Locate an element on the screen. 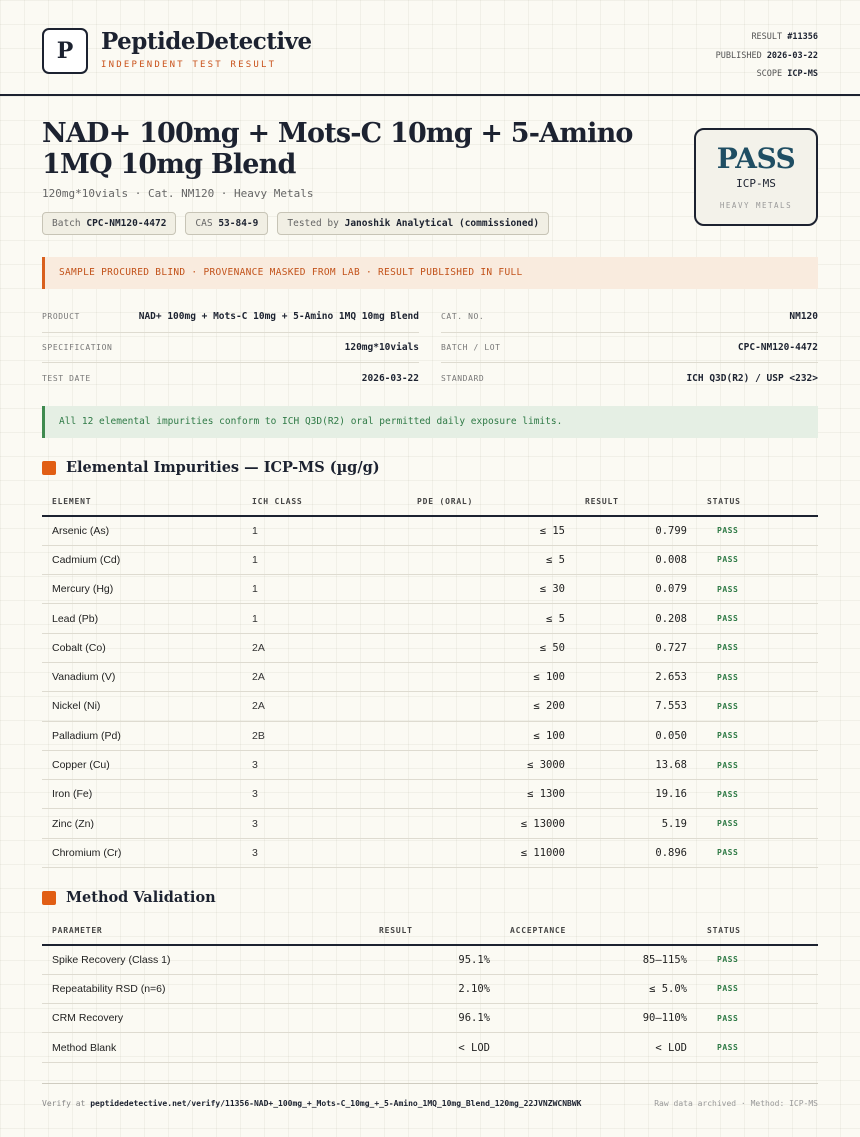  table-row: Palladium (Pd) 2B ≤ 100 0.050 PASS is located at coordinates (430, 736).